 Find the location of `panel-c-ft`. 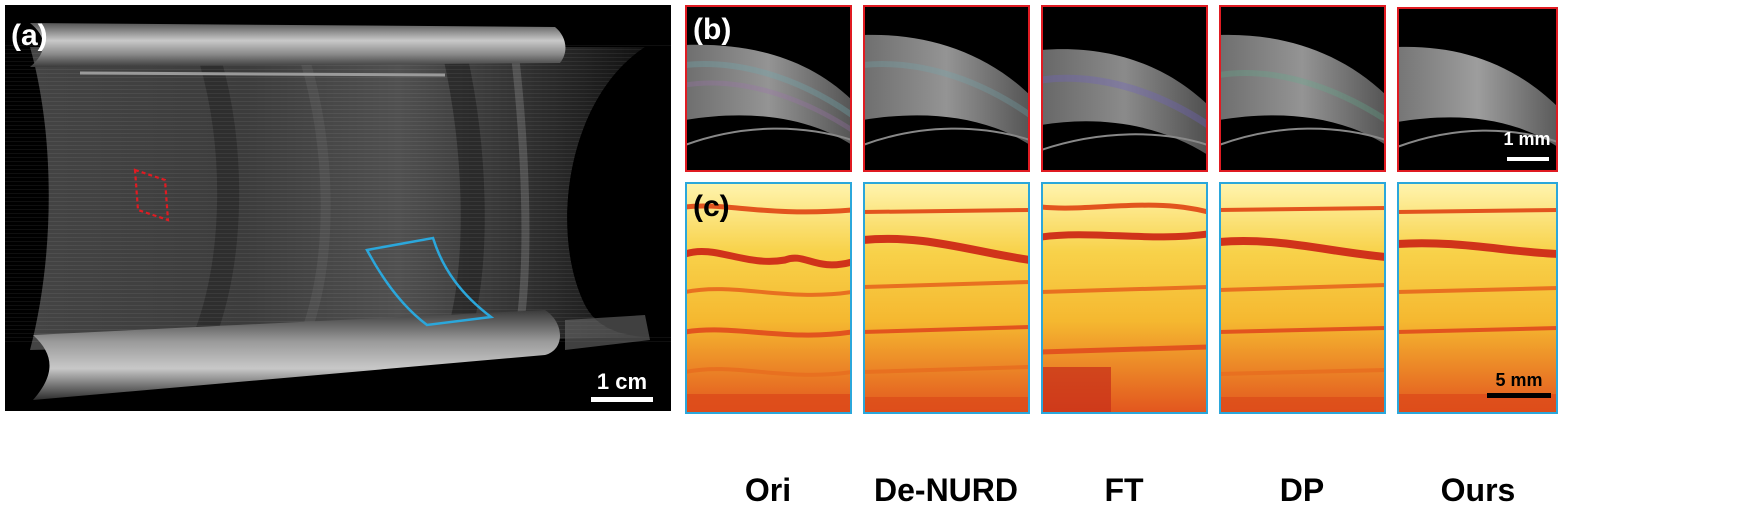

panel-c-ft is located at coordinates (1124, 298).